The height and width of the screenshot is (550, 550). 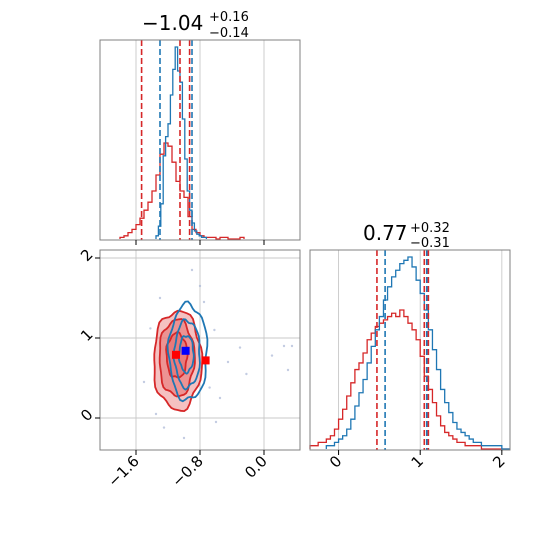 What do you see at coordinates (181, 142) in the screenshot?
I see `param1-hist-blue` at bounding box center [181, 142].